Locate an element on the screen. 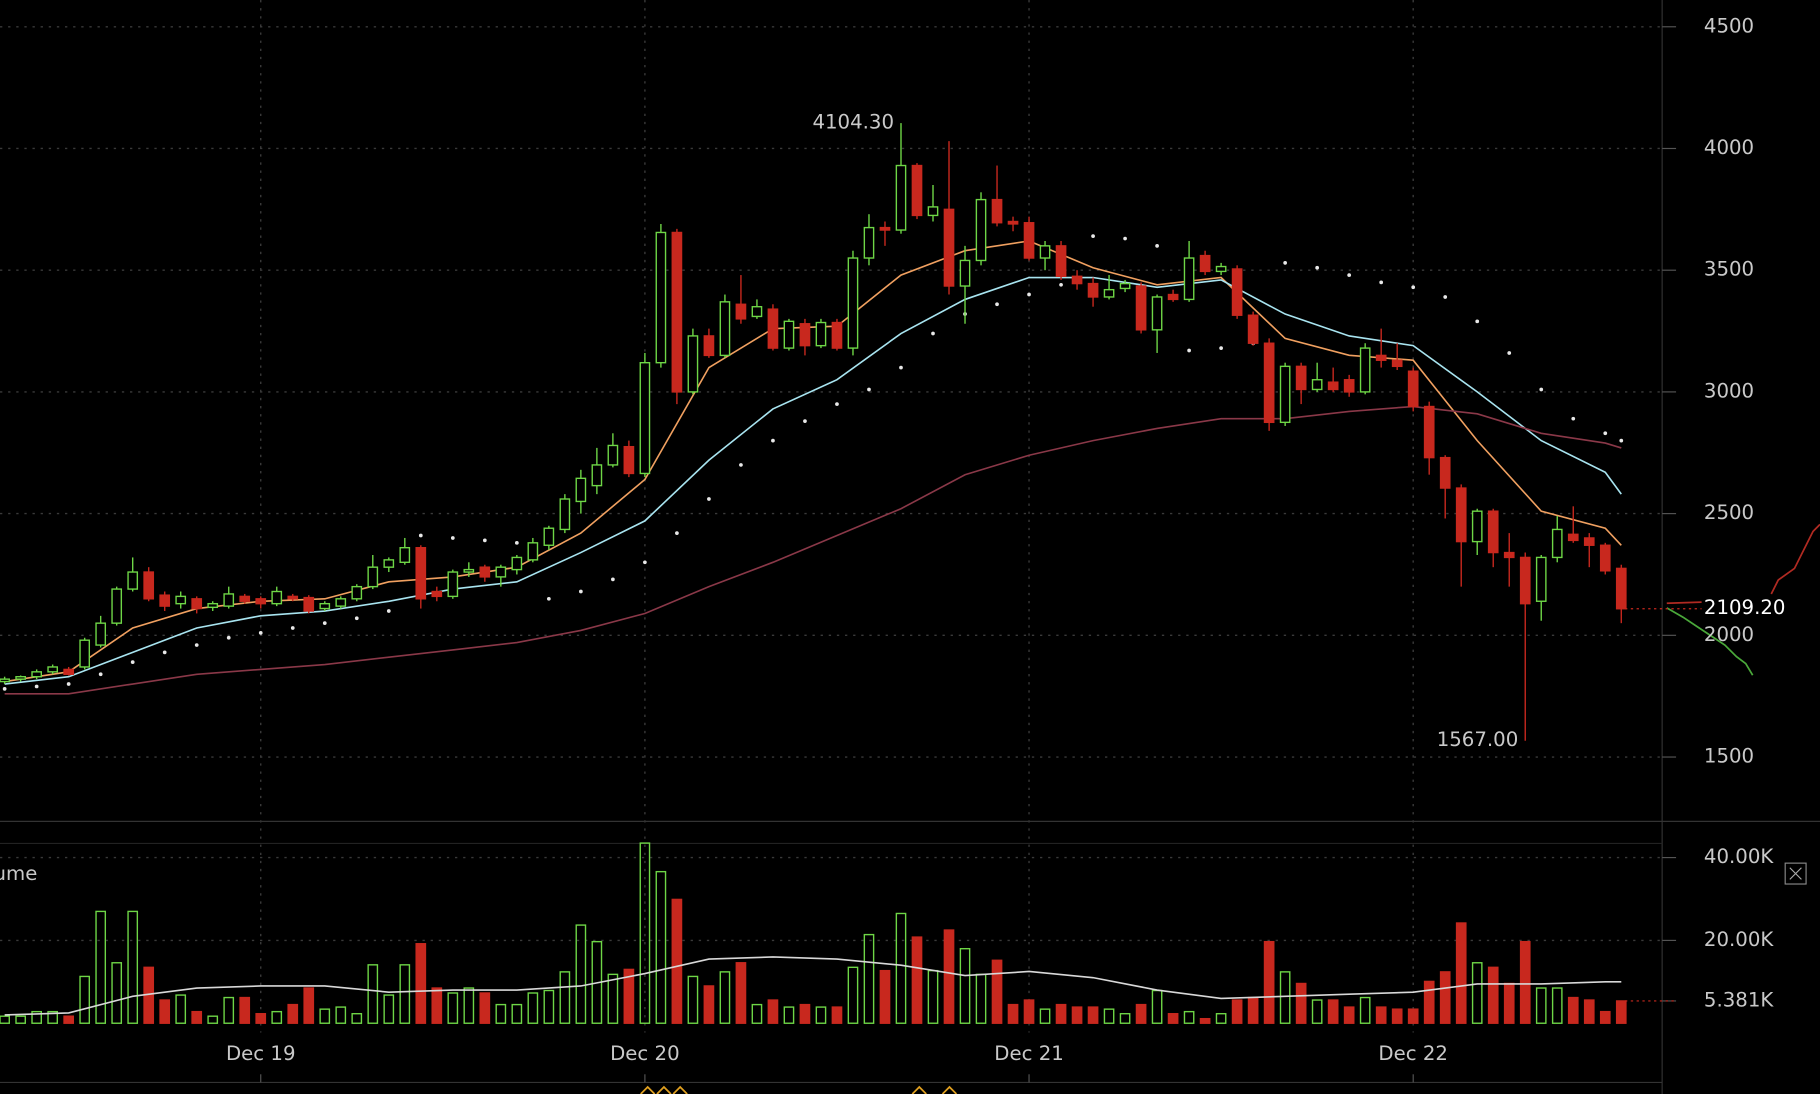 The image size is (1820, 1094). y-tick-label: 5.381K is located at coordinates (1739, 999).